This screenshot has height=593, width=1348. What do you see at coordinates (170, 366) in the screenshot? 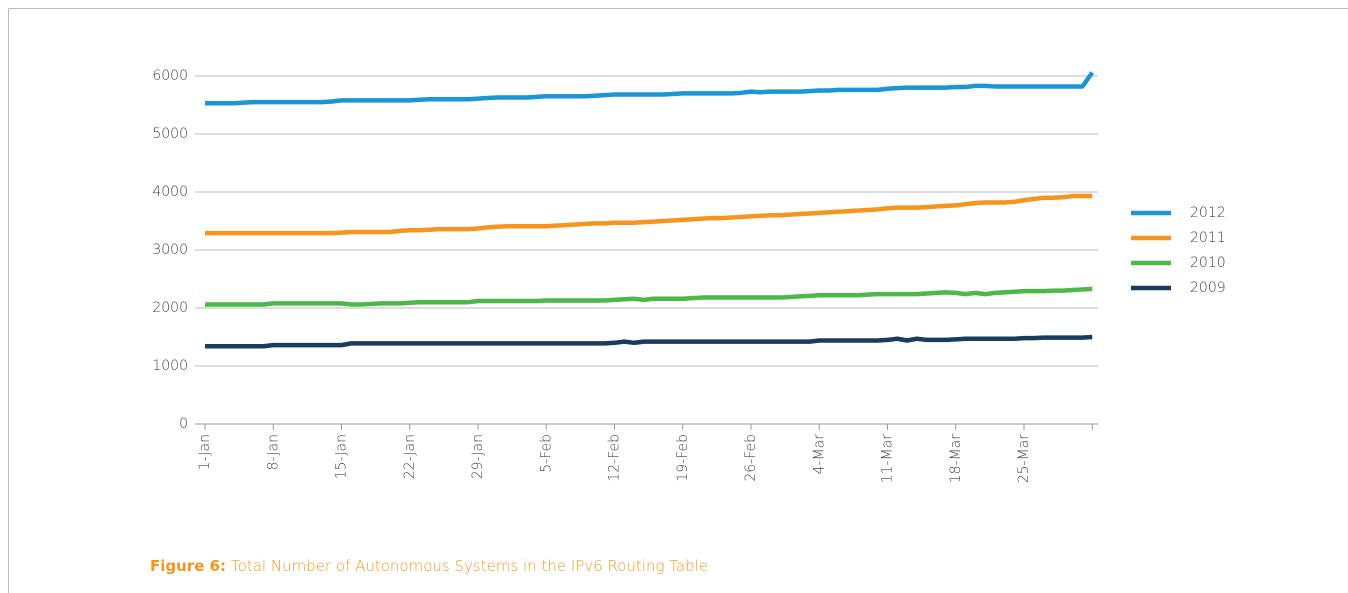
I see `y-tick-label: 1000` at bounding box center [170, 366].